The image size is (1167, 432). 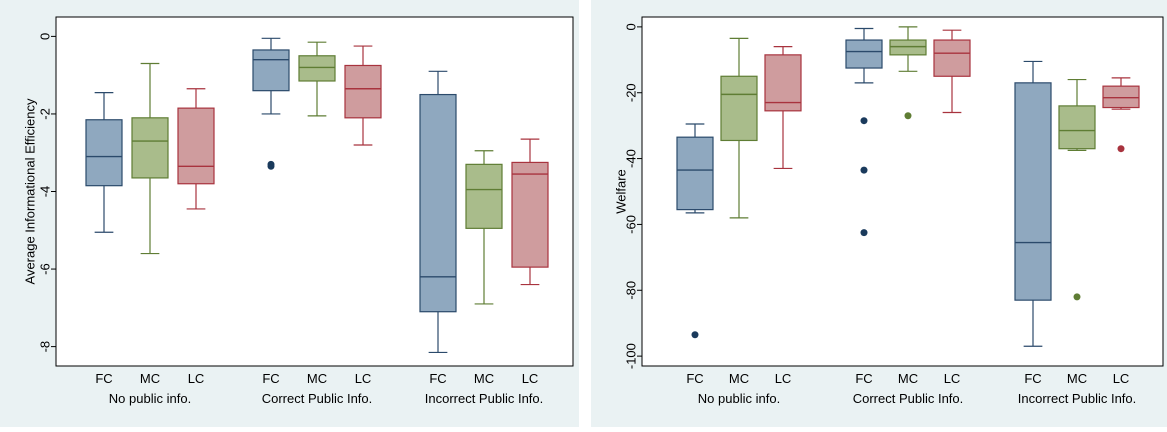 What do you see at coordinates (631, 158) in the screenshot?
I see `y-tick-label: -40` at bounding box center [631, 158].